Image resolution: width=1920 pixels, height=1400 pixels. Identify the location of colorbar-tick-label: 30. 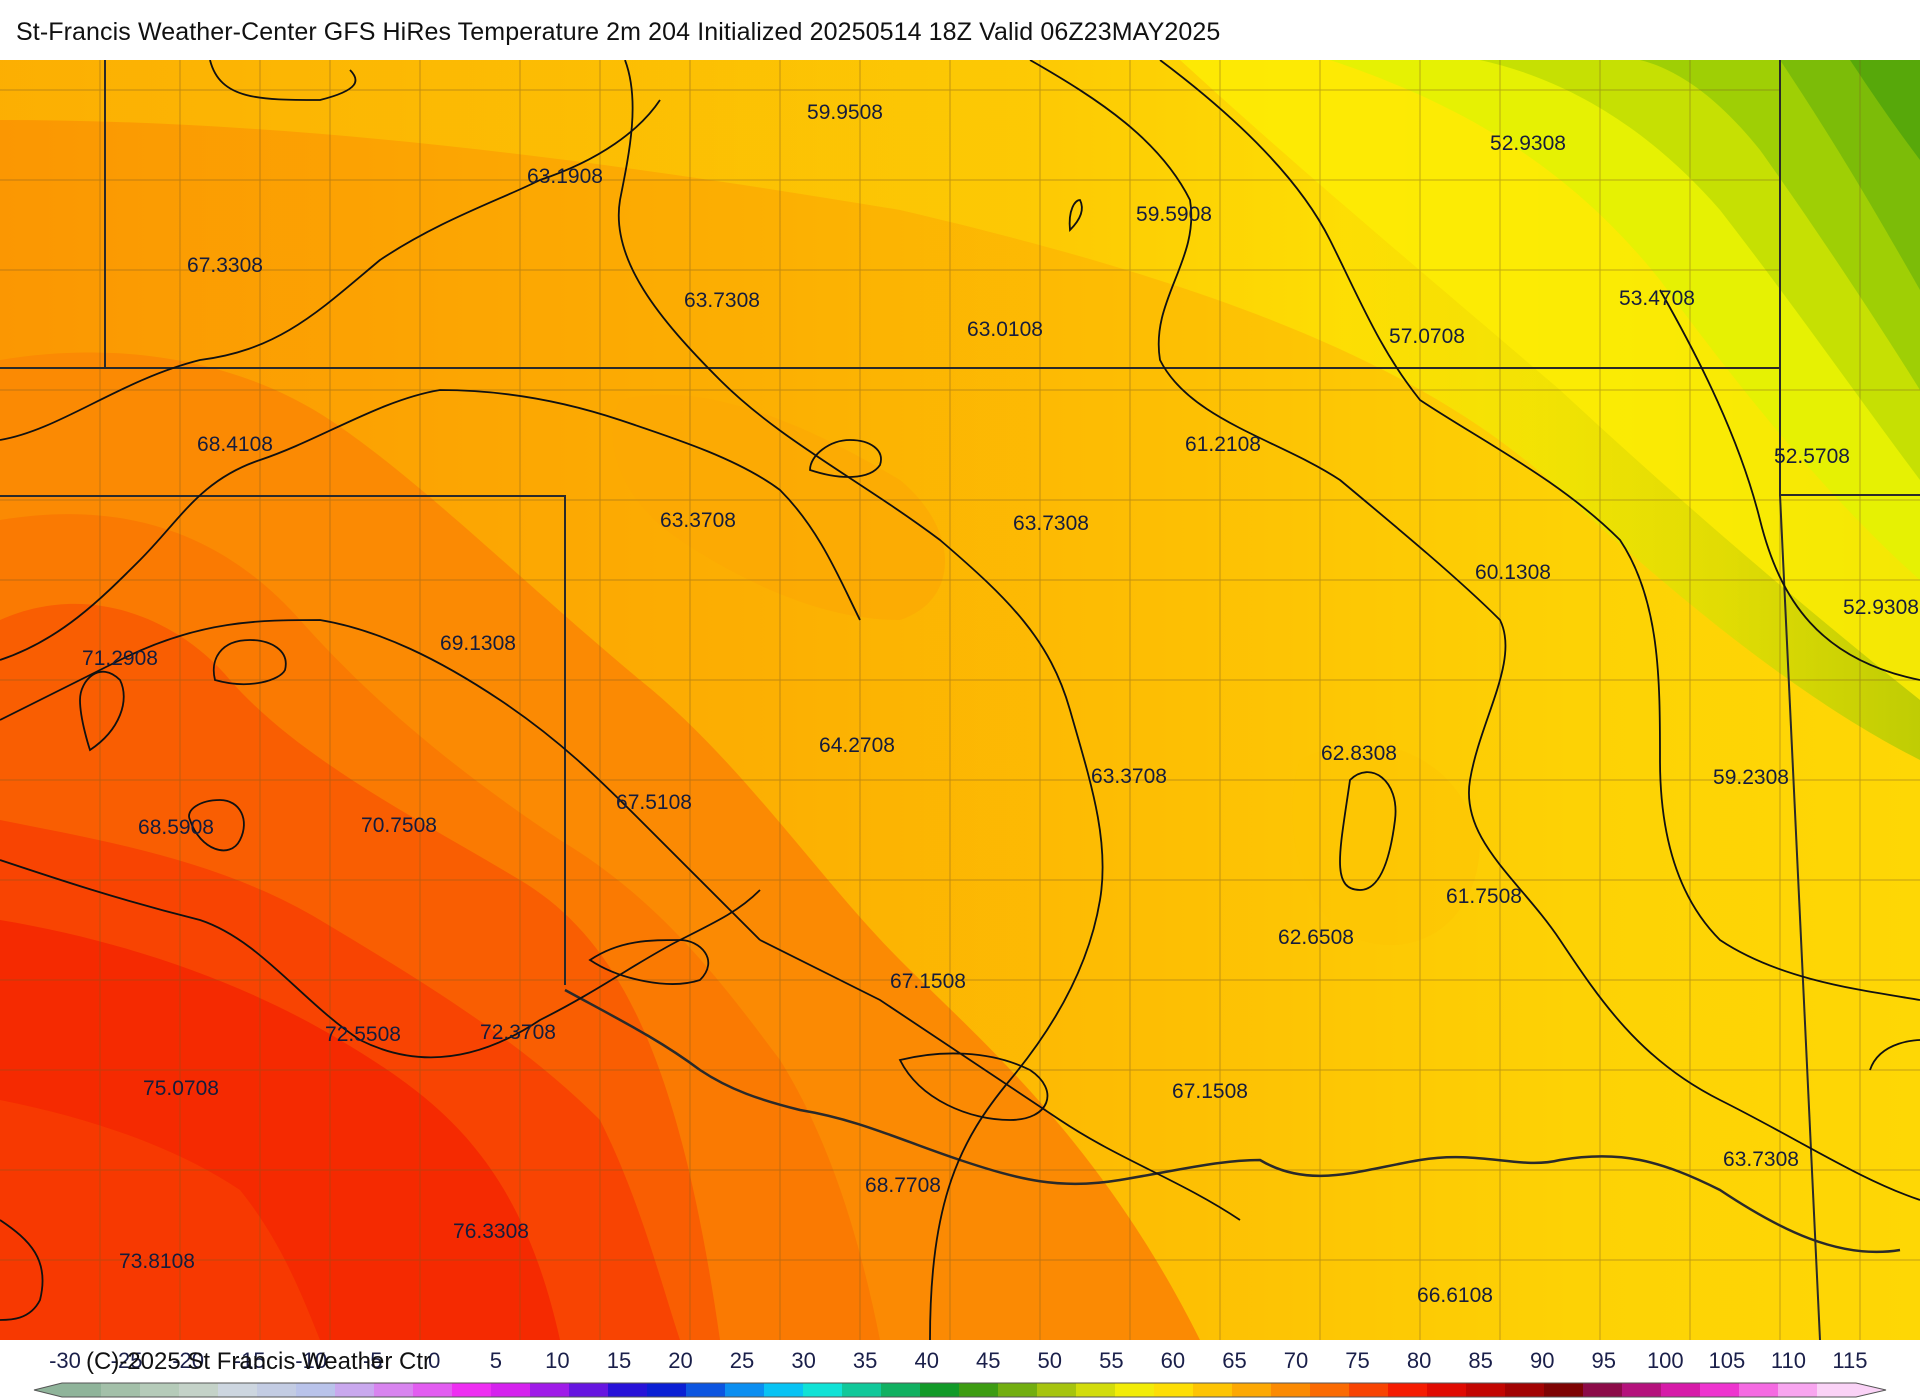
(803, 1360).